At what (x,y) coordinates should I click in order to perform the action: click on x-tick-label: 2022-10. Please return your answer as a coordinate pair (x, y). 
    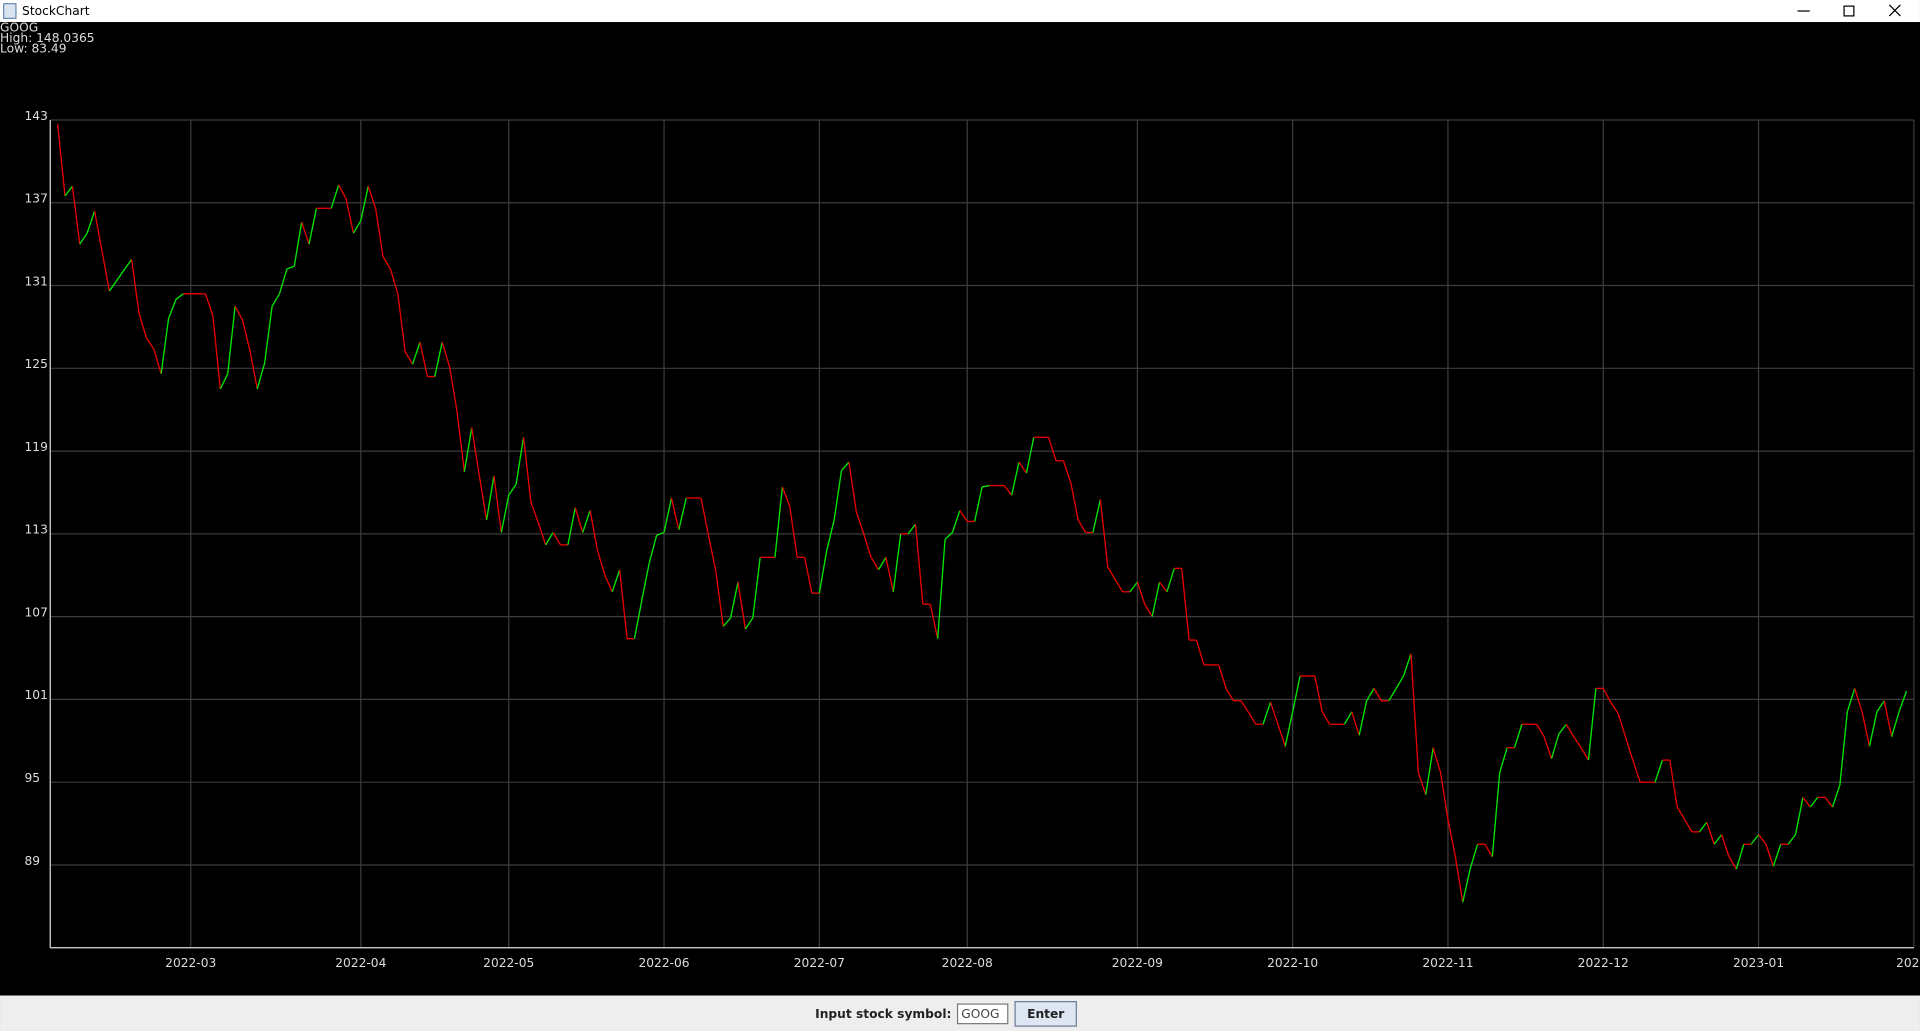
    Looking at the image, I should click on (1292, 963).